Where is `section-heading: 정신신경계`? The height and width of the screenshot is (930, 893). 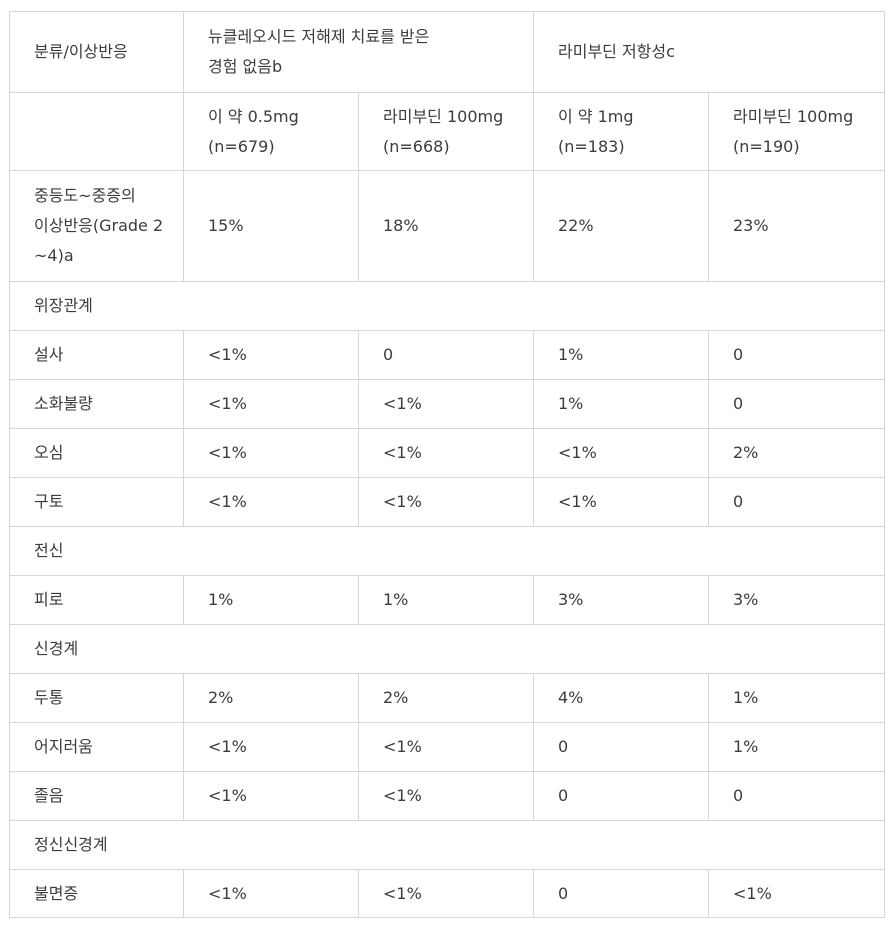
section-heading: 정신신경계 is located at coordinates (447, 845).